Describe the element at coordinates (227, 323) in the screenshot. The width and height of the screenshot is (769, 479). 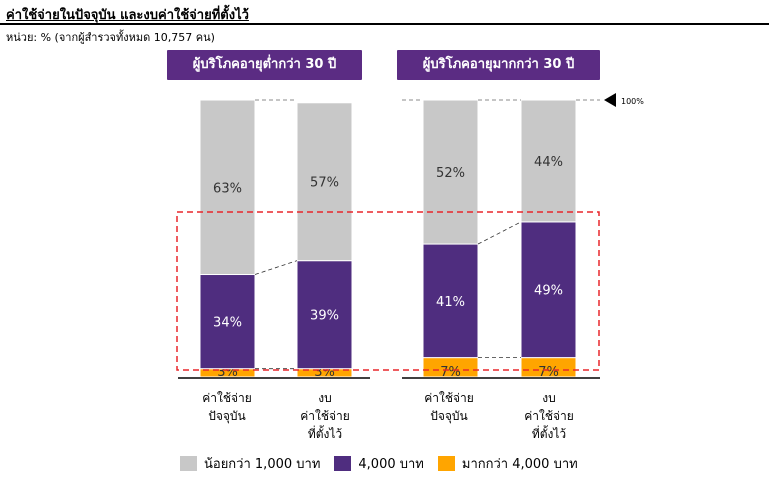
I see `data-label-mid-0: 34%` at that location.